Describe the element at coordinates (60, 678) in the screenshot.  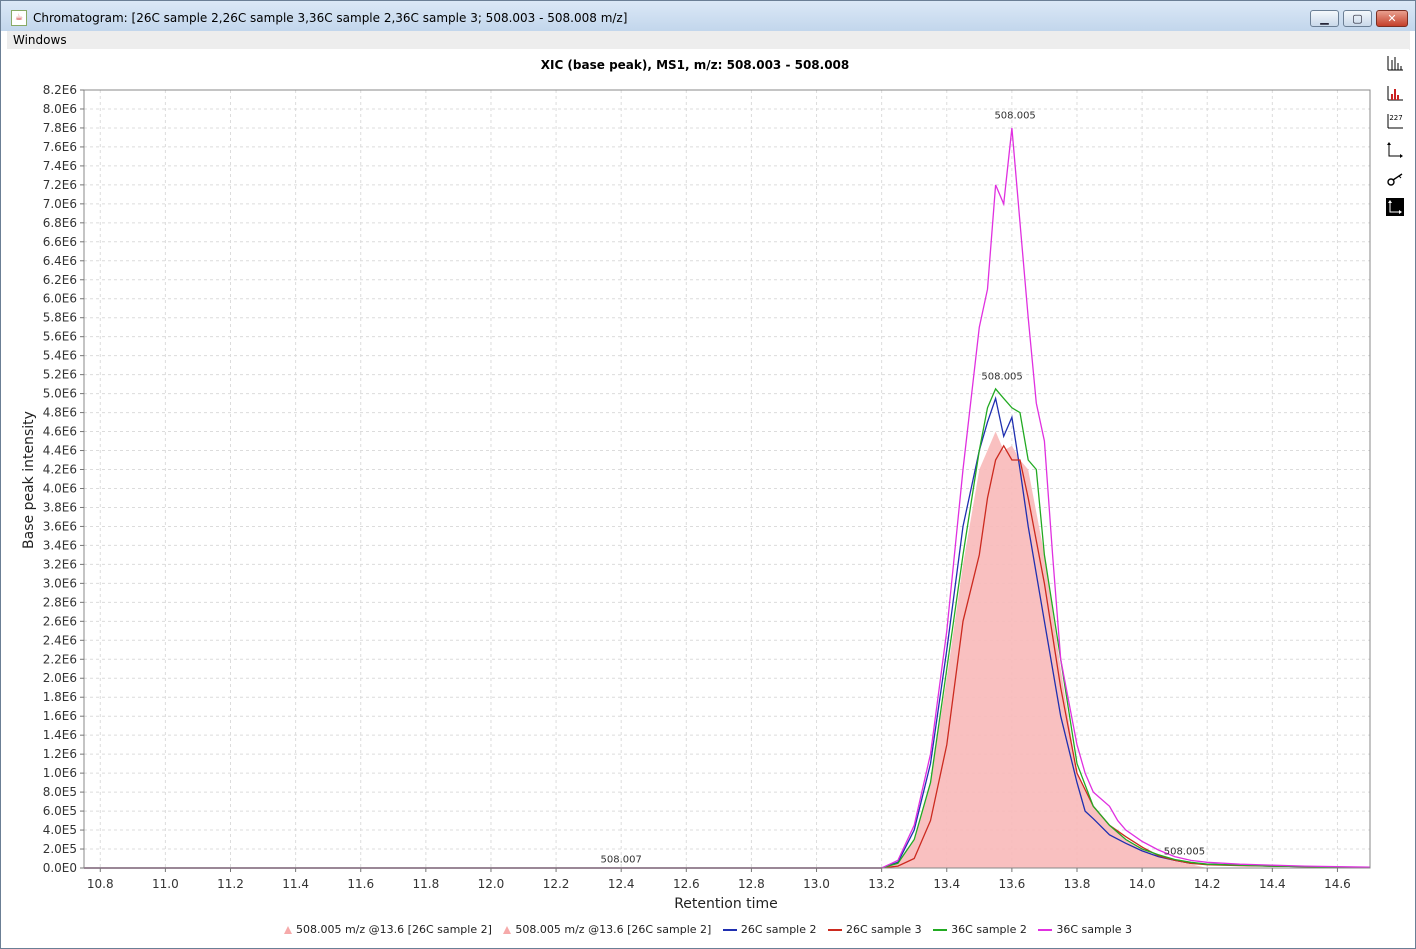
I see `y-tick-label: 2.0E6` at that location.